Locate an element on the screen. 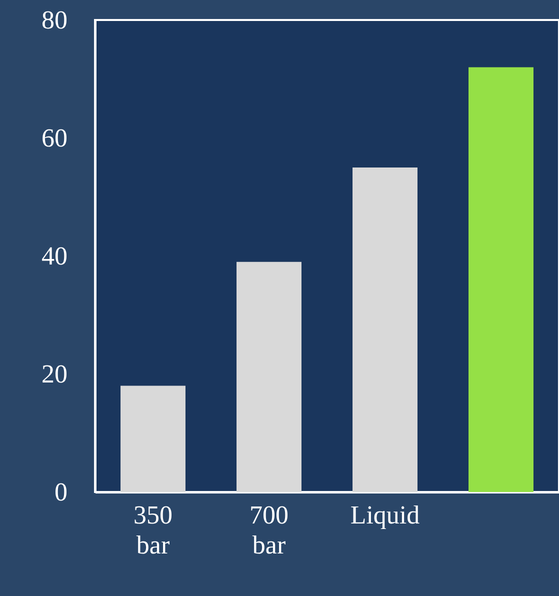  y-tick-label: 60 is located at coordinates (55, 138).